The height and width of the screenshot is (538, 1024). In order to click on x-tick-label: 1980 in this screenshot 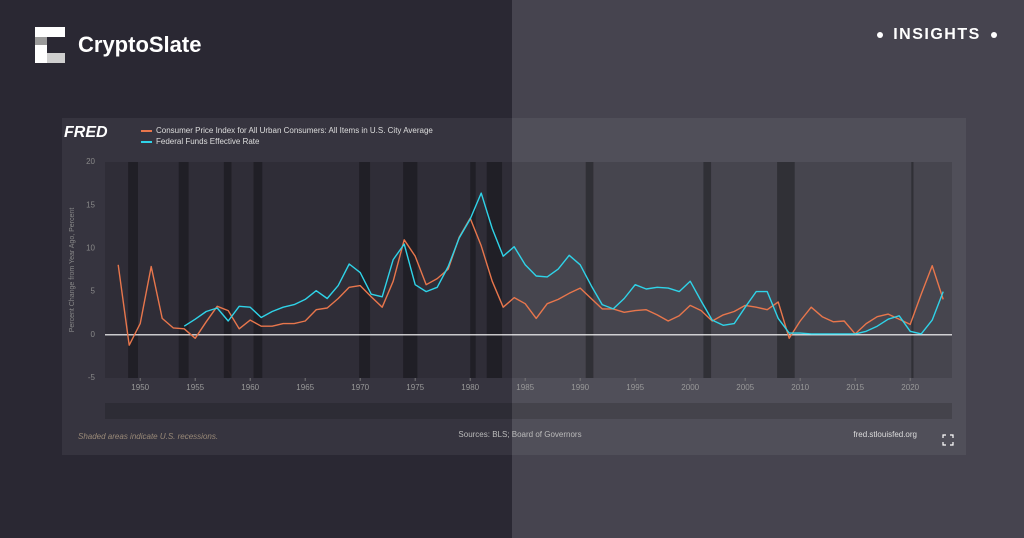, I will do `click(470, 387)`.